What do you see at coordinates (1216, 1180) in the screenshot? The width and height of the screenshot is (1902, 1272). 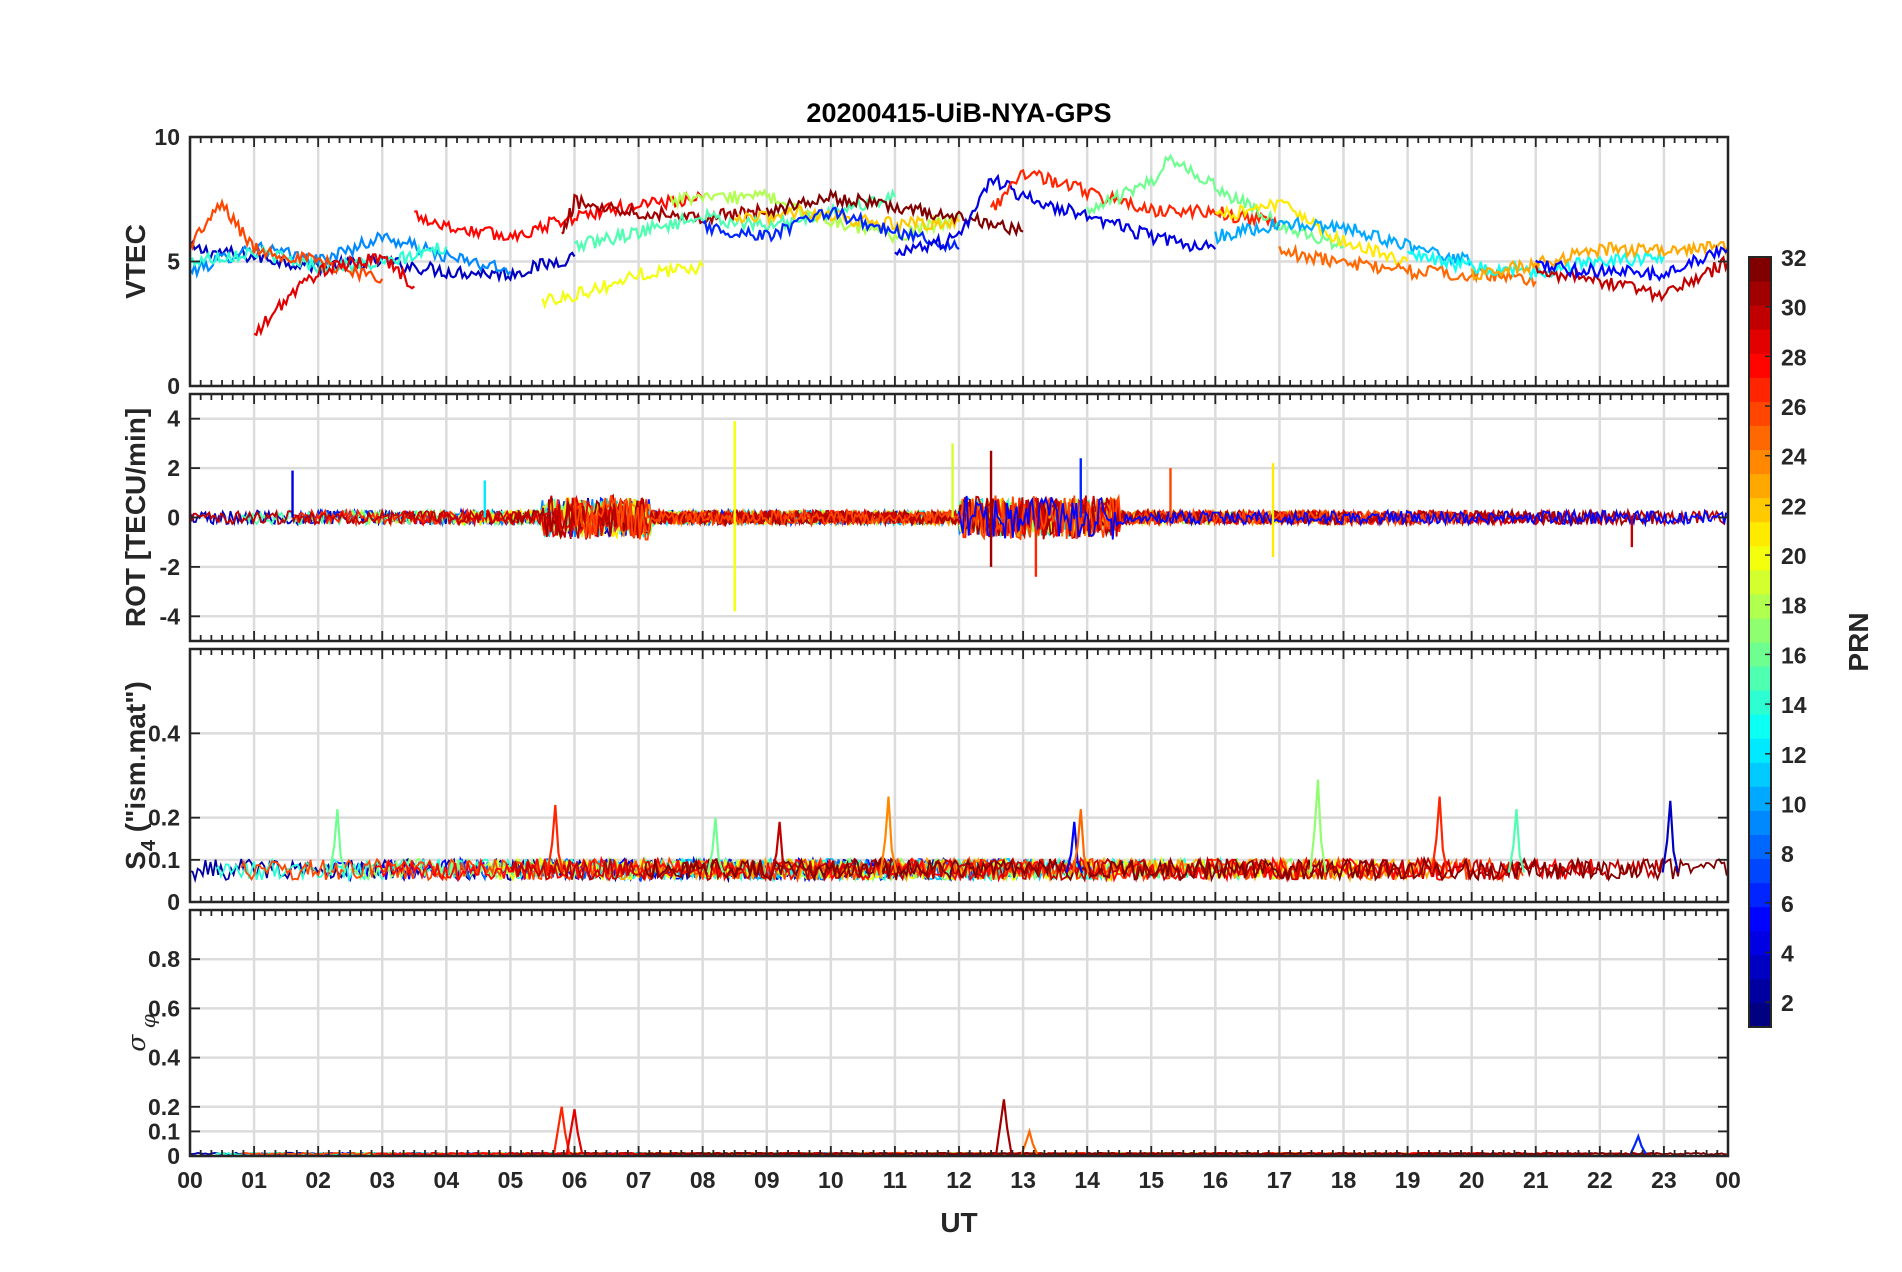 I see `x-tick-label: 16` at bounding box center [1216, 1180].